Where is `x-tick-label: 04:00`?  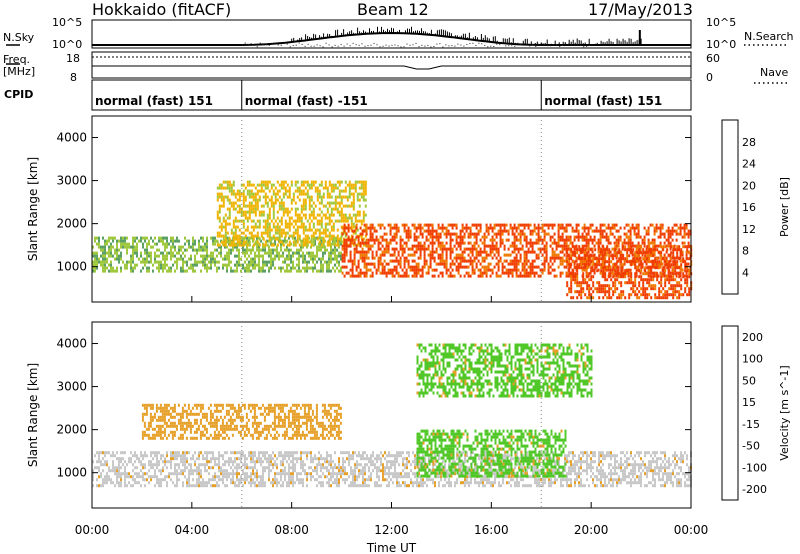 x-tick-label: 04:00 is located at coordinates (192, 530).